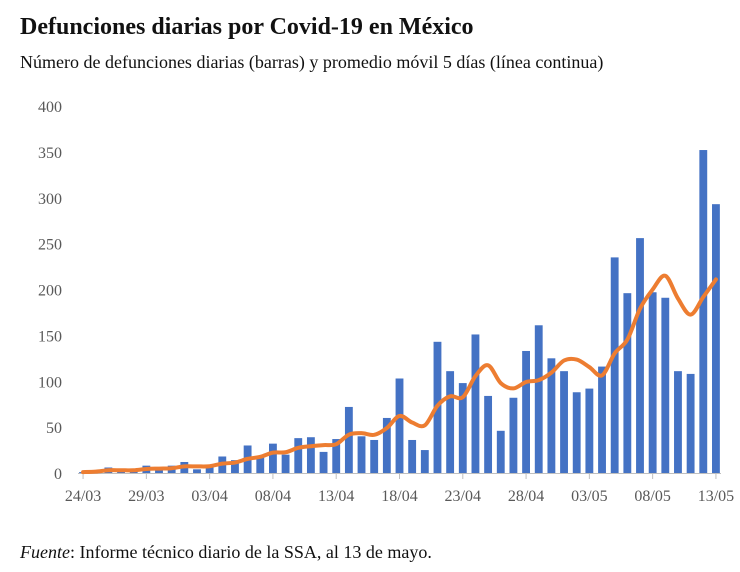  Describe the element at coordinates (146, 496) in the screenshot. I see `x-tick-label: 29/03` at that location.